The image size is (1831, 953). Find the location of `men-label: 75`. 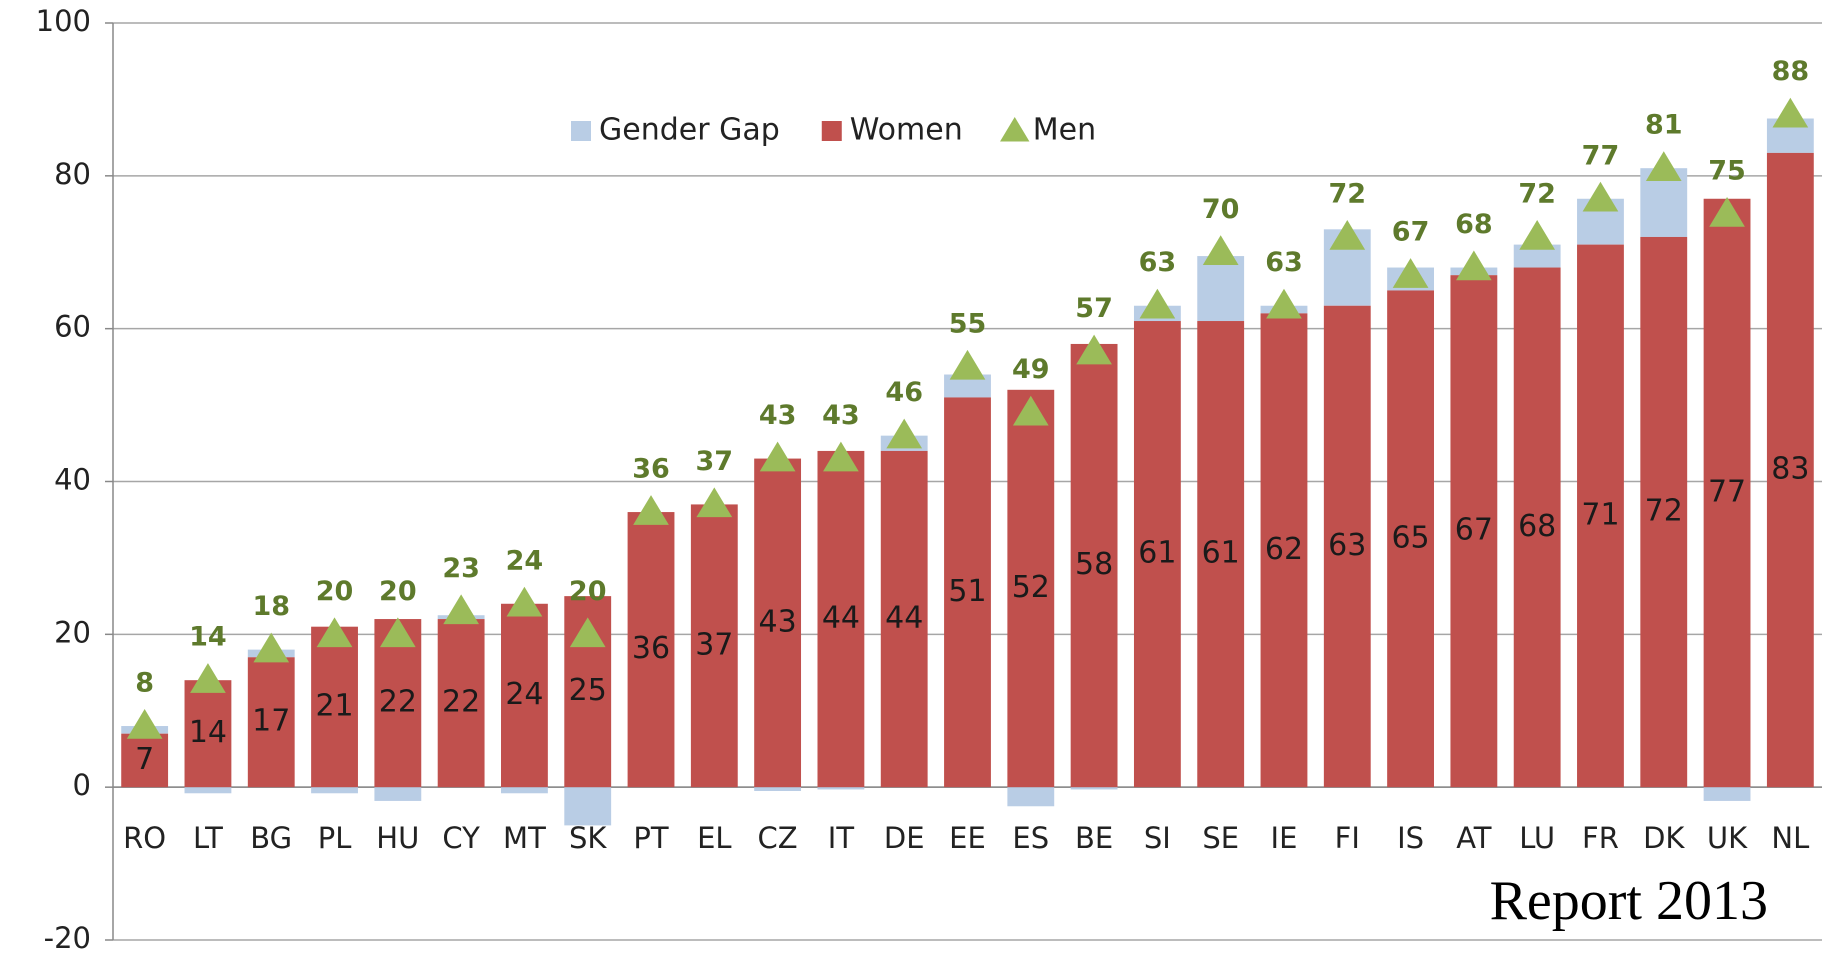

men-label: 75 is located at coordinates (1727, 171).